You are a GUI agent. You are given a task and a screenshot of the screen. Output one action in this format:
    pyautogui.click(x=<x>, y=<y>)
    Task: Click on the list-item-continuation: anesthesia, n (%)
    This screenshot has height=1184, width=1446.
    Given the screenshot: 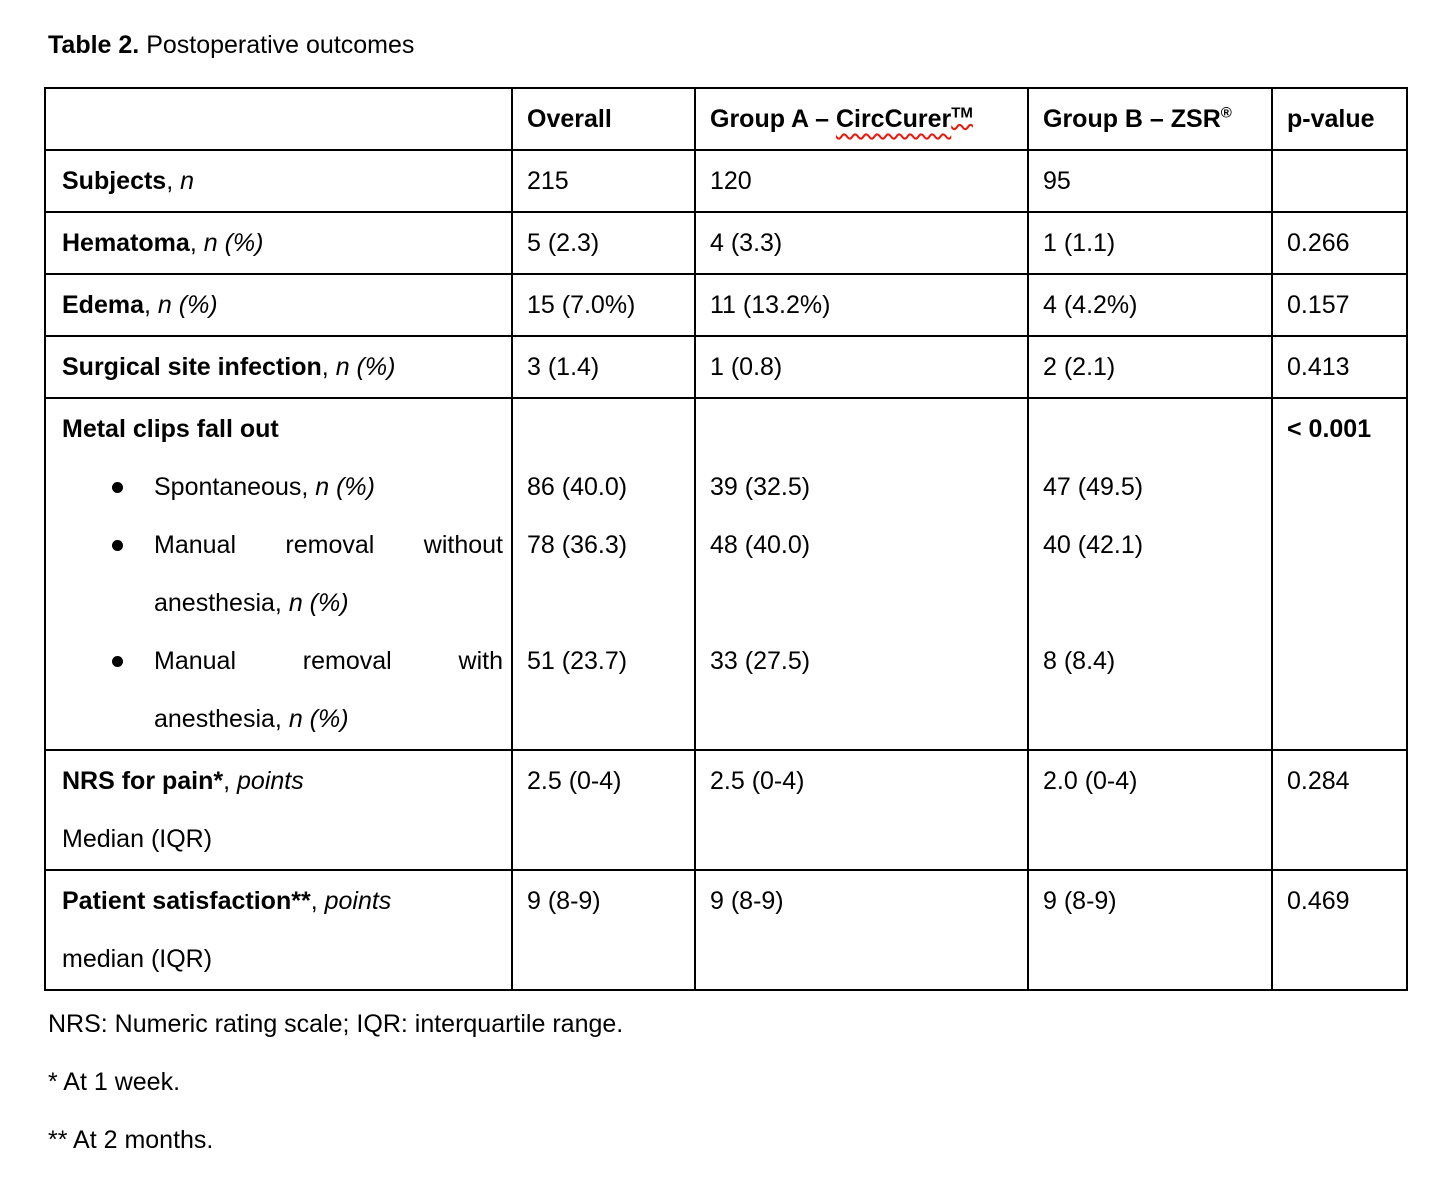 What is the action you would take?
    pyautogui.click(x=282, y=603)
    